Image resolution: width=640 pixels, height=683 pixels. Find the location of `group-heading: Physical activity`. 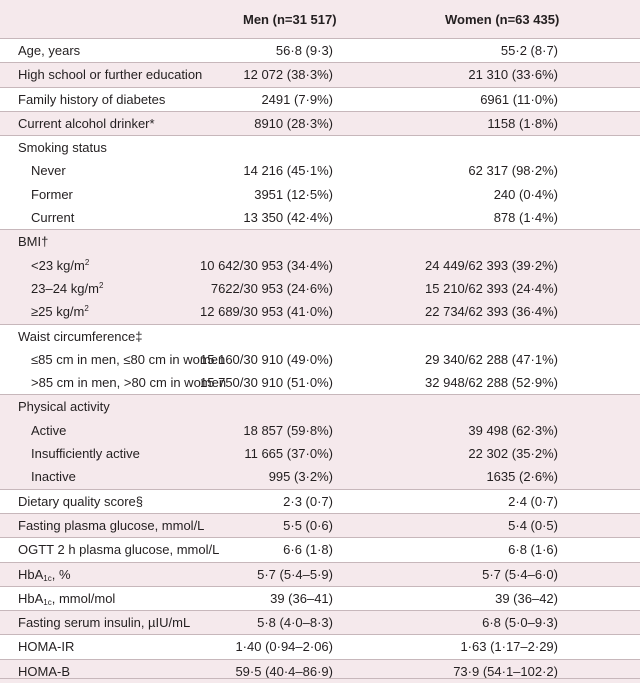

group-heading: Physical activity is located at coordinates (64, 407).